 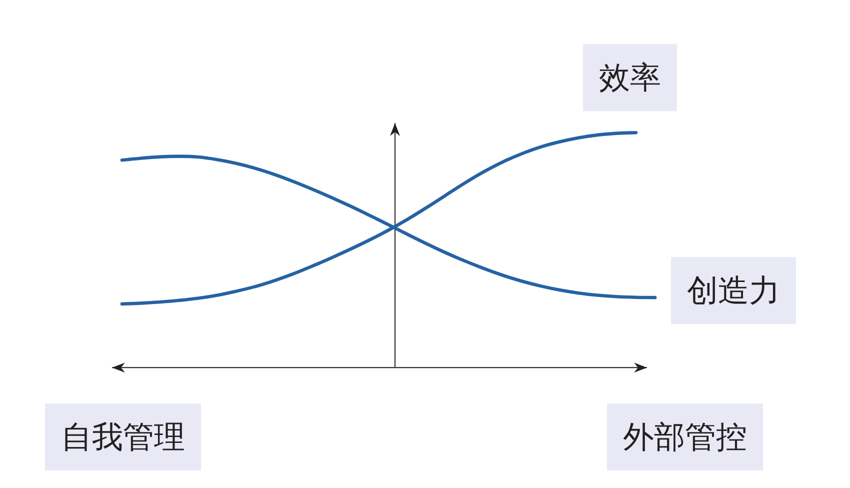 I want to click on series-name: 创造力, so click(x=733, y=290).